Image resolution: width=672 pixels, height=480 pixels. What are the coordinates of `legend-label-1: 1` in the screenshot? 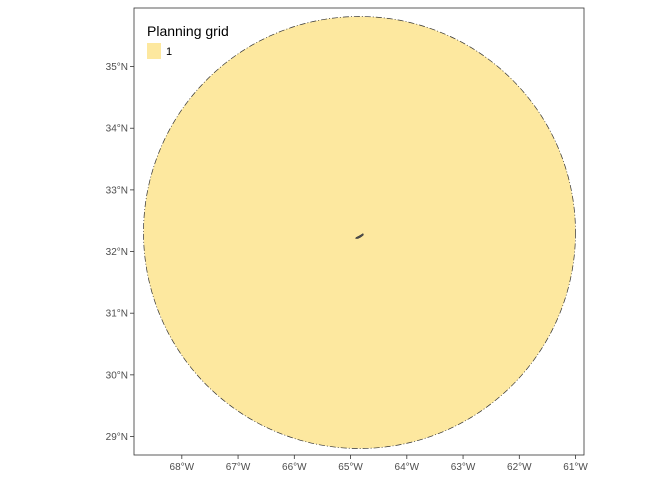 It's located at (169, 52).